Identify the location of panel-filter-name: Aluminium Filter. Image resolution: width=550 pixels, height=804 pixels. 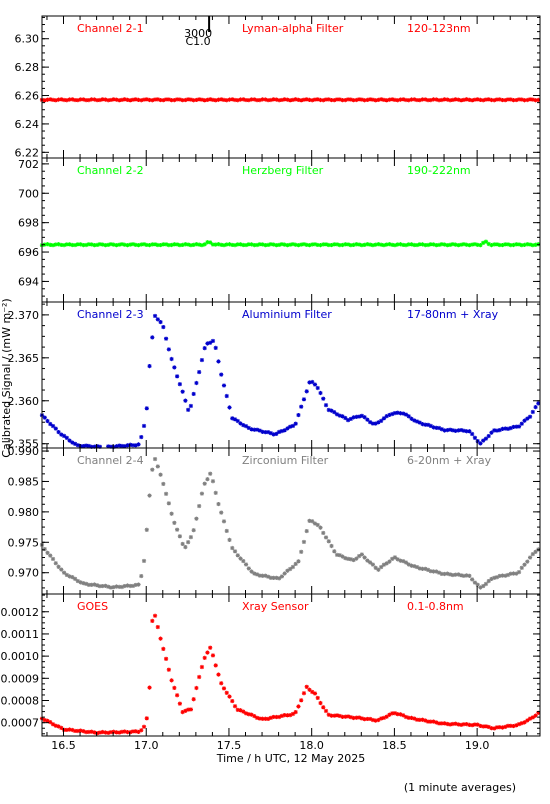
(287, 314).